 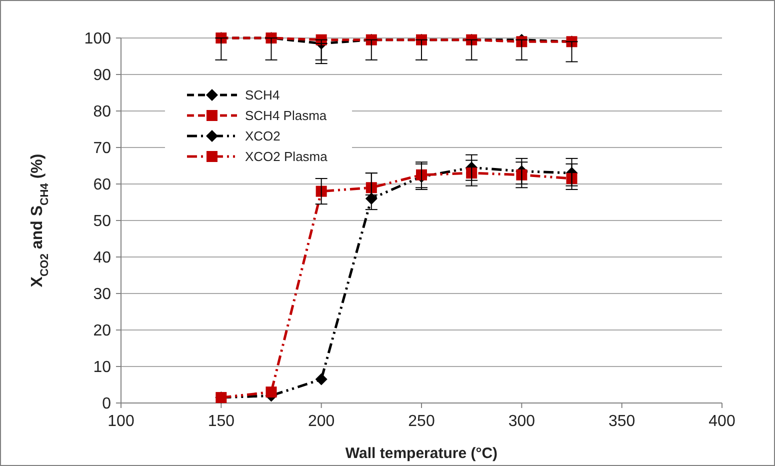 I want to click on y-tick-label: 20, so click(x=102, y=331).